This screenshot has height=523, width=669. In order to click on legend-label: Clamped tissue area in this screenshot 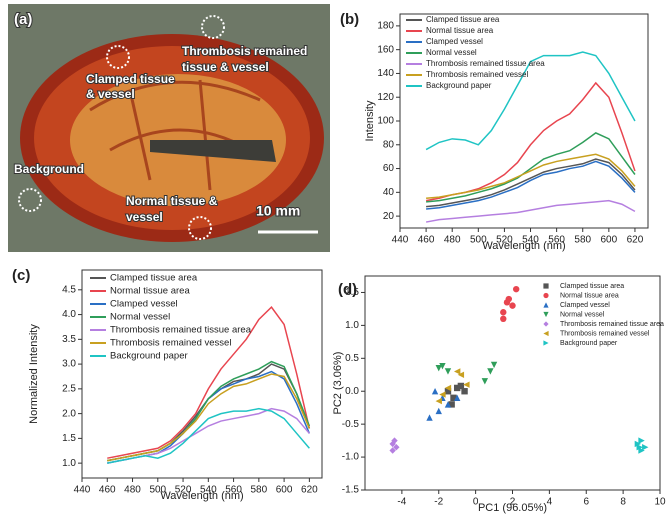, I will do `click(463, 19)`.